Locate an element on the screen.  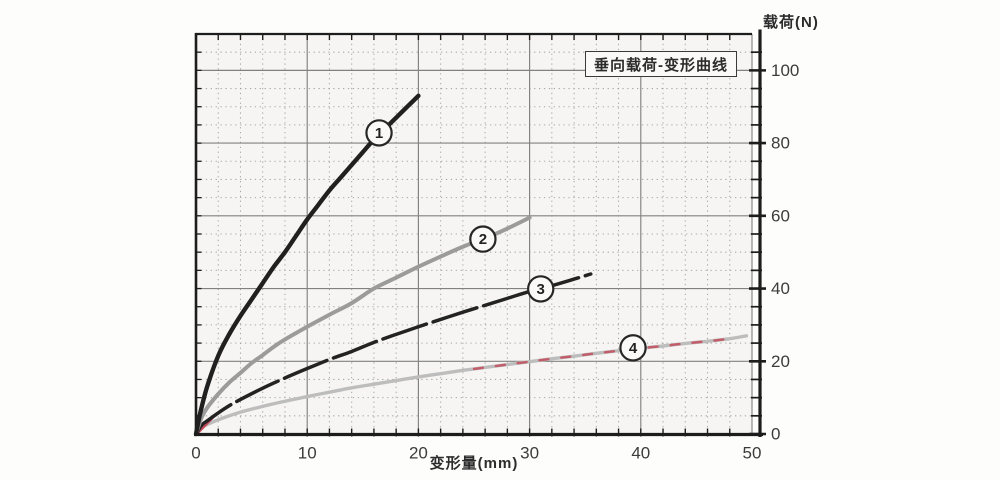
x-tick-label: 40 is located at coordinates (640, 453).